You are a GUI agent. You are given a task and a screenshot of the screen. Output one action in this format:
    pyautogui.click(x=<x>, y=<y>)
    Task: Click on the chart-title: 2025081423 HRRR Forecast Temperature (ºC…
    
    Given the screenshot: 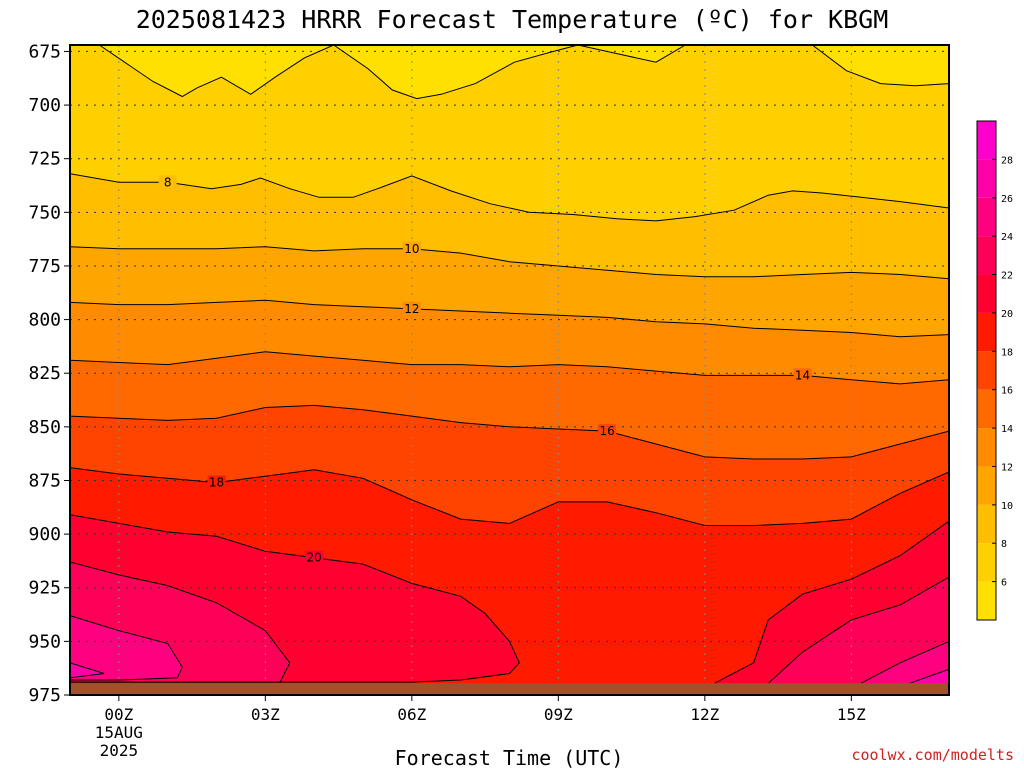 What is the action you would take?
    pyautogui.click(x=512, y=19)
    